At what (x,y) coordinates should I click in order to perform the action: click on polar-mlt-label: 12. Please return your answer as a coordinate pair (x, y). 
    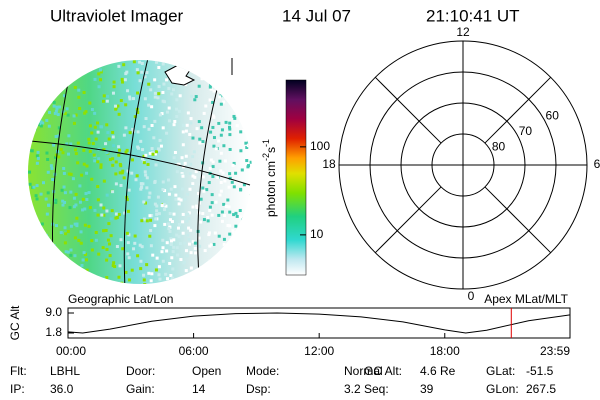
    Looking at the image, I should click on (463, 32).